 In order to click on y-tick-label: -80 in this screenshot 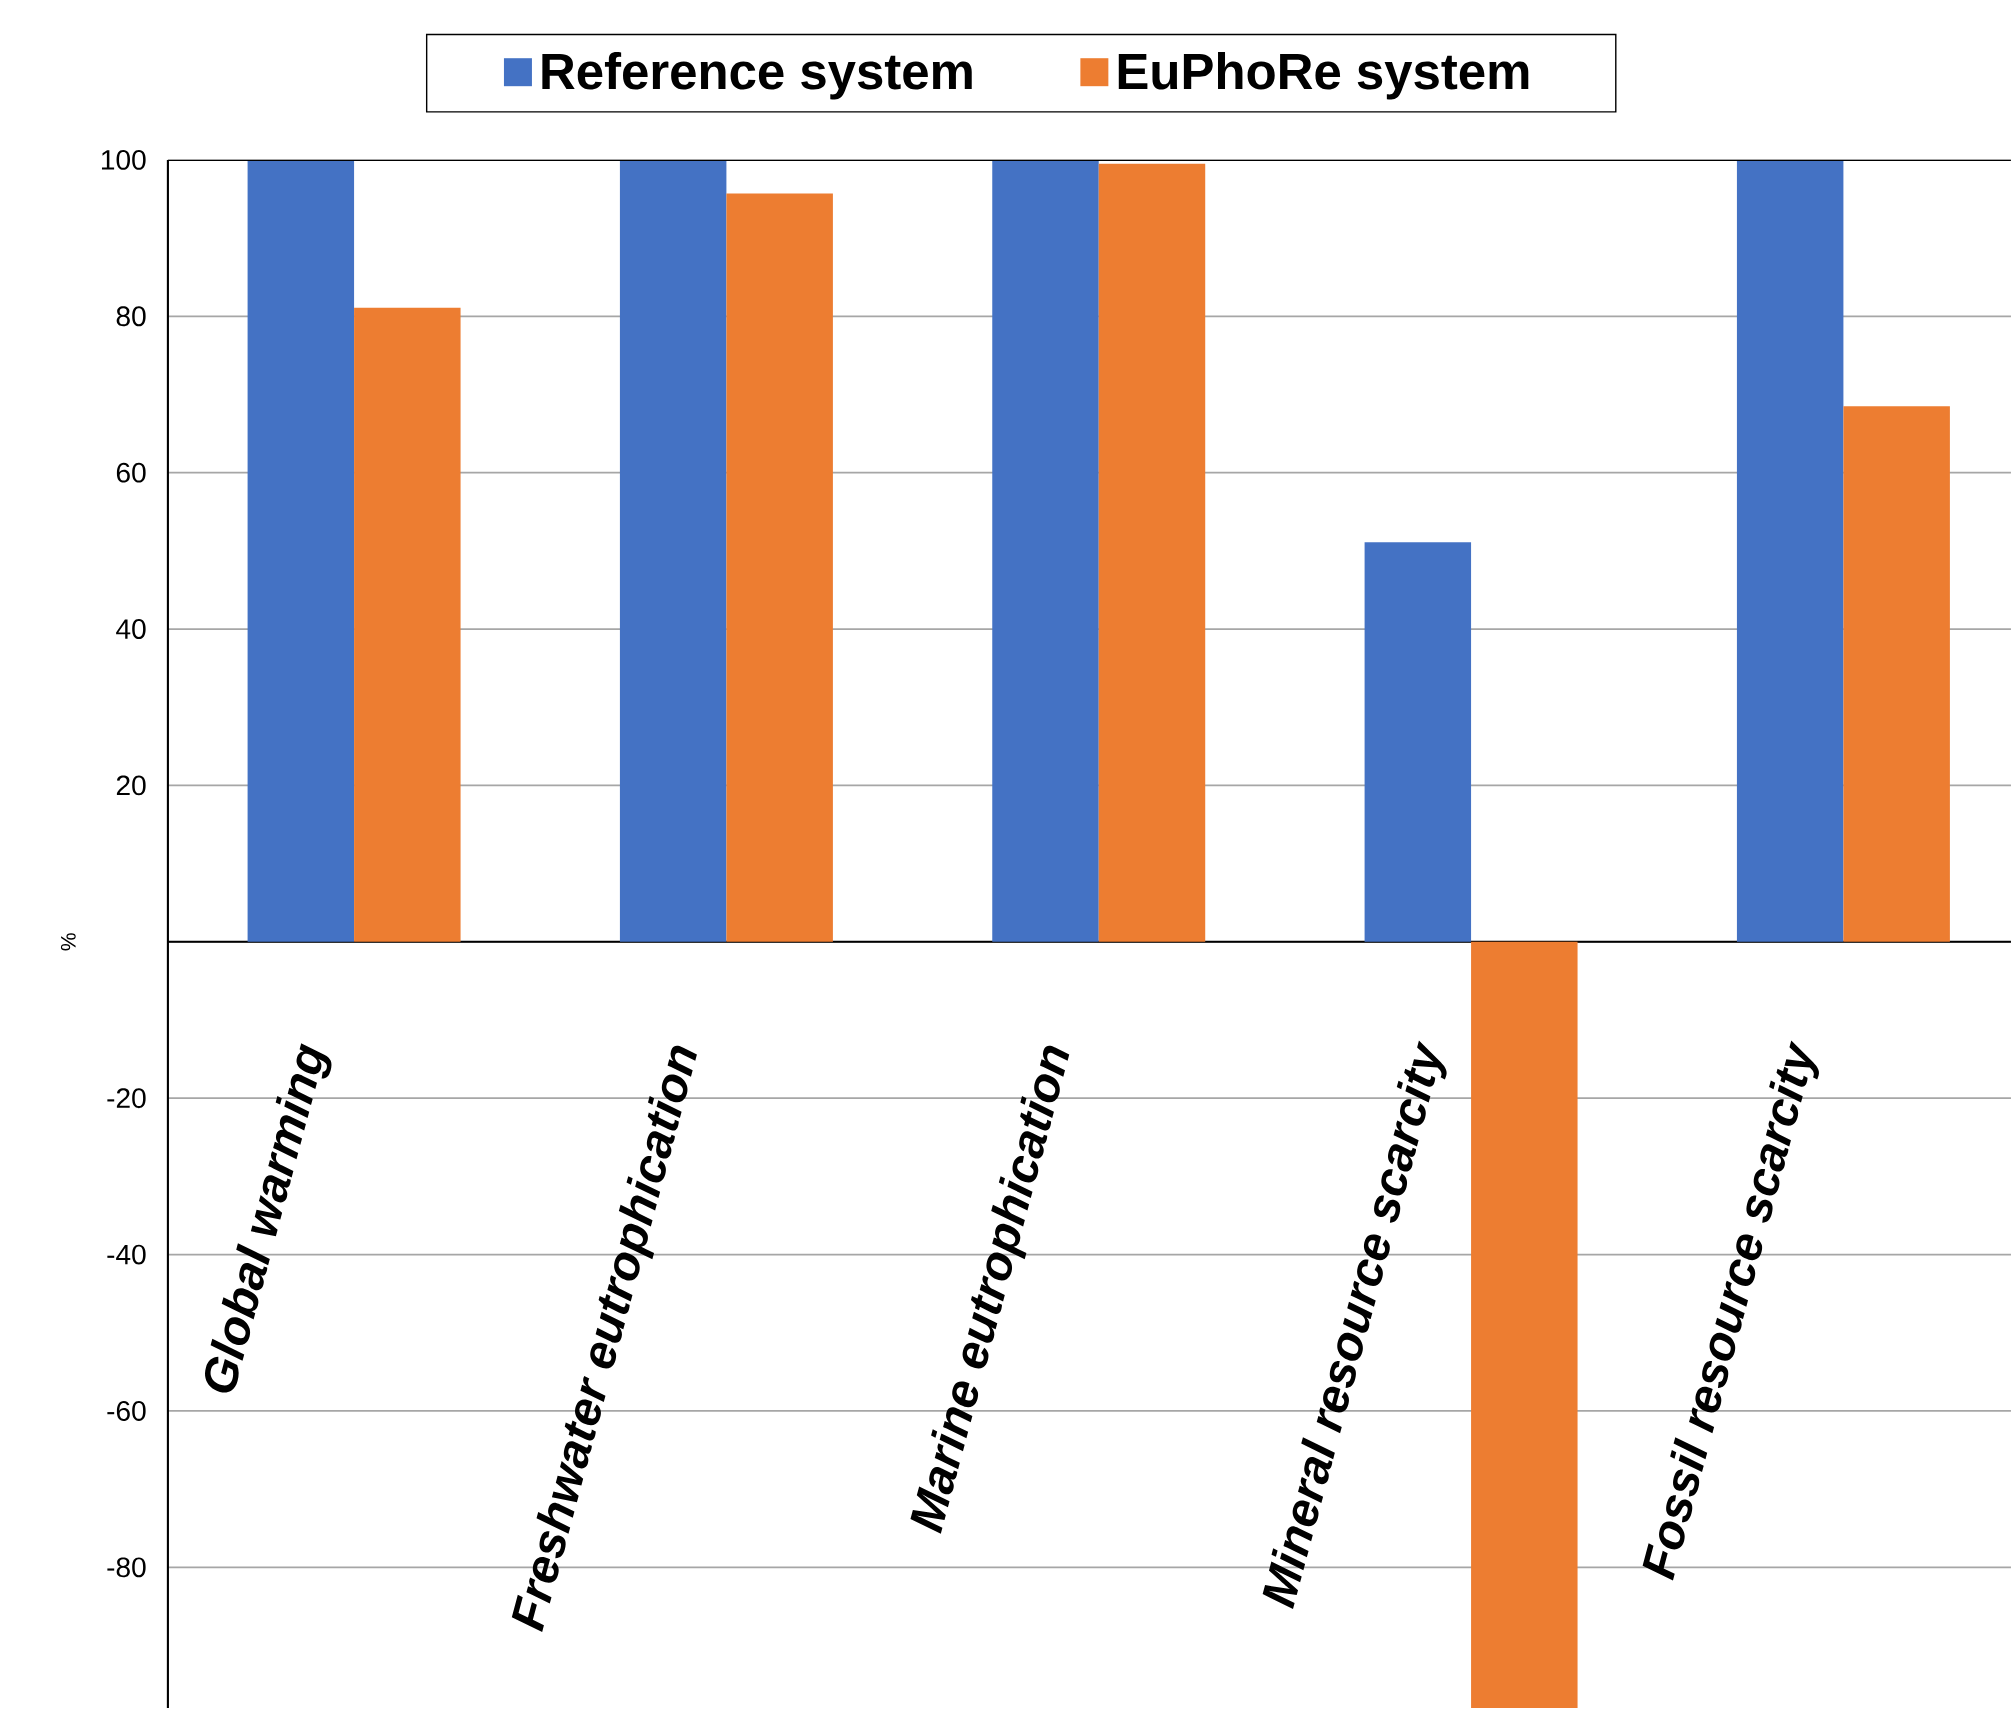, I will do `click(126, 1567)`.